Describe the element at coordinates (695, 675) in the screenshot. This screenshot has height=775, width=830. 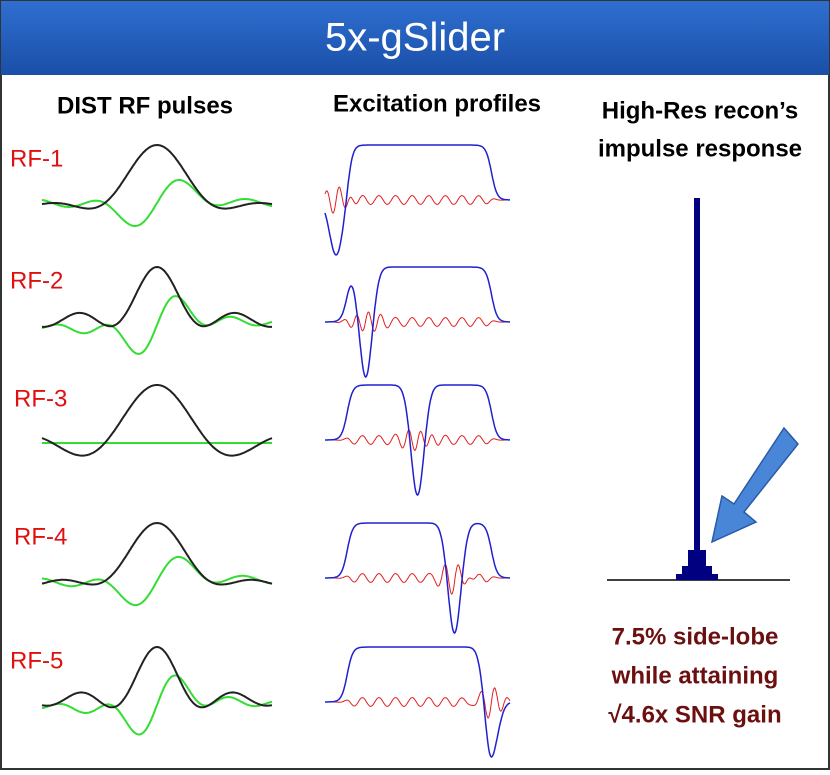
I see `note: while attaining` at that location.